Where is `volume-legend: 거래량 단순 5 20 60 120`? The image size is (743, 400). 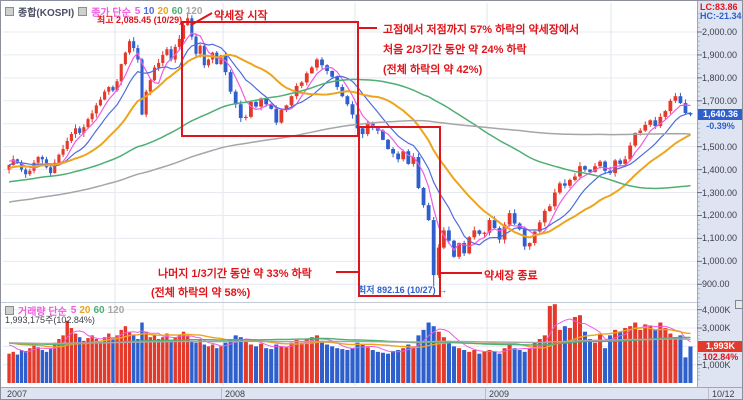 volume-legend: 거래량 단순 5 20 60 120 is located at coordinates (66, 310).